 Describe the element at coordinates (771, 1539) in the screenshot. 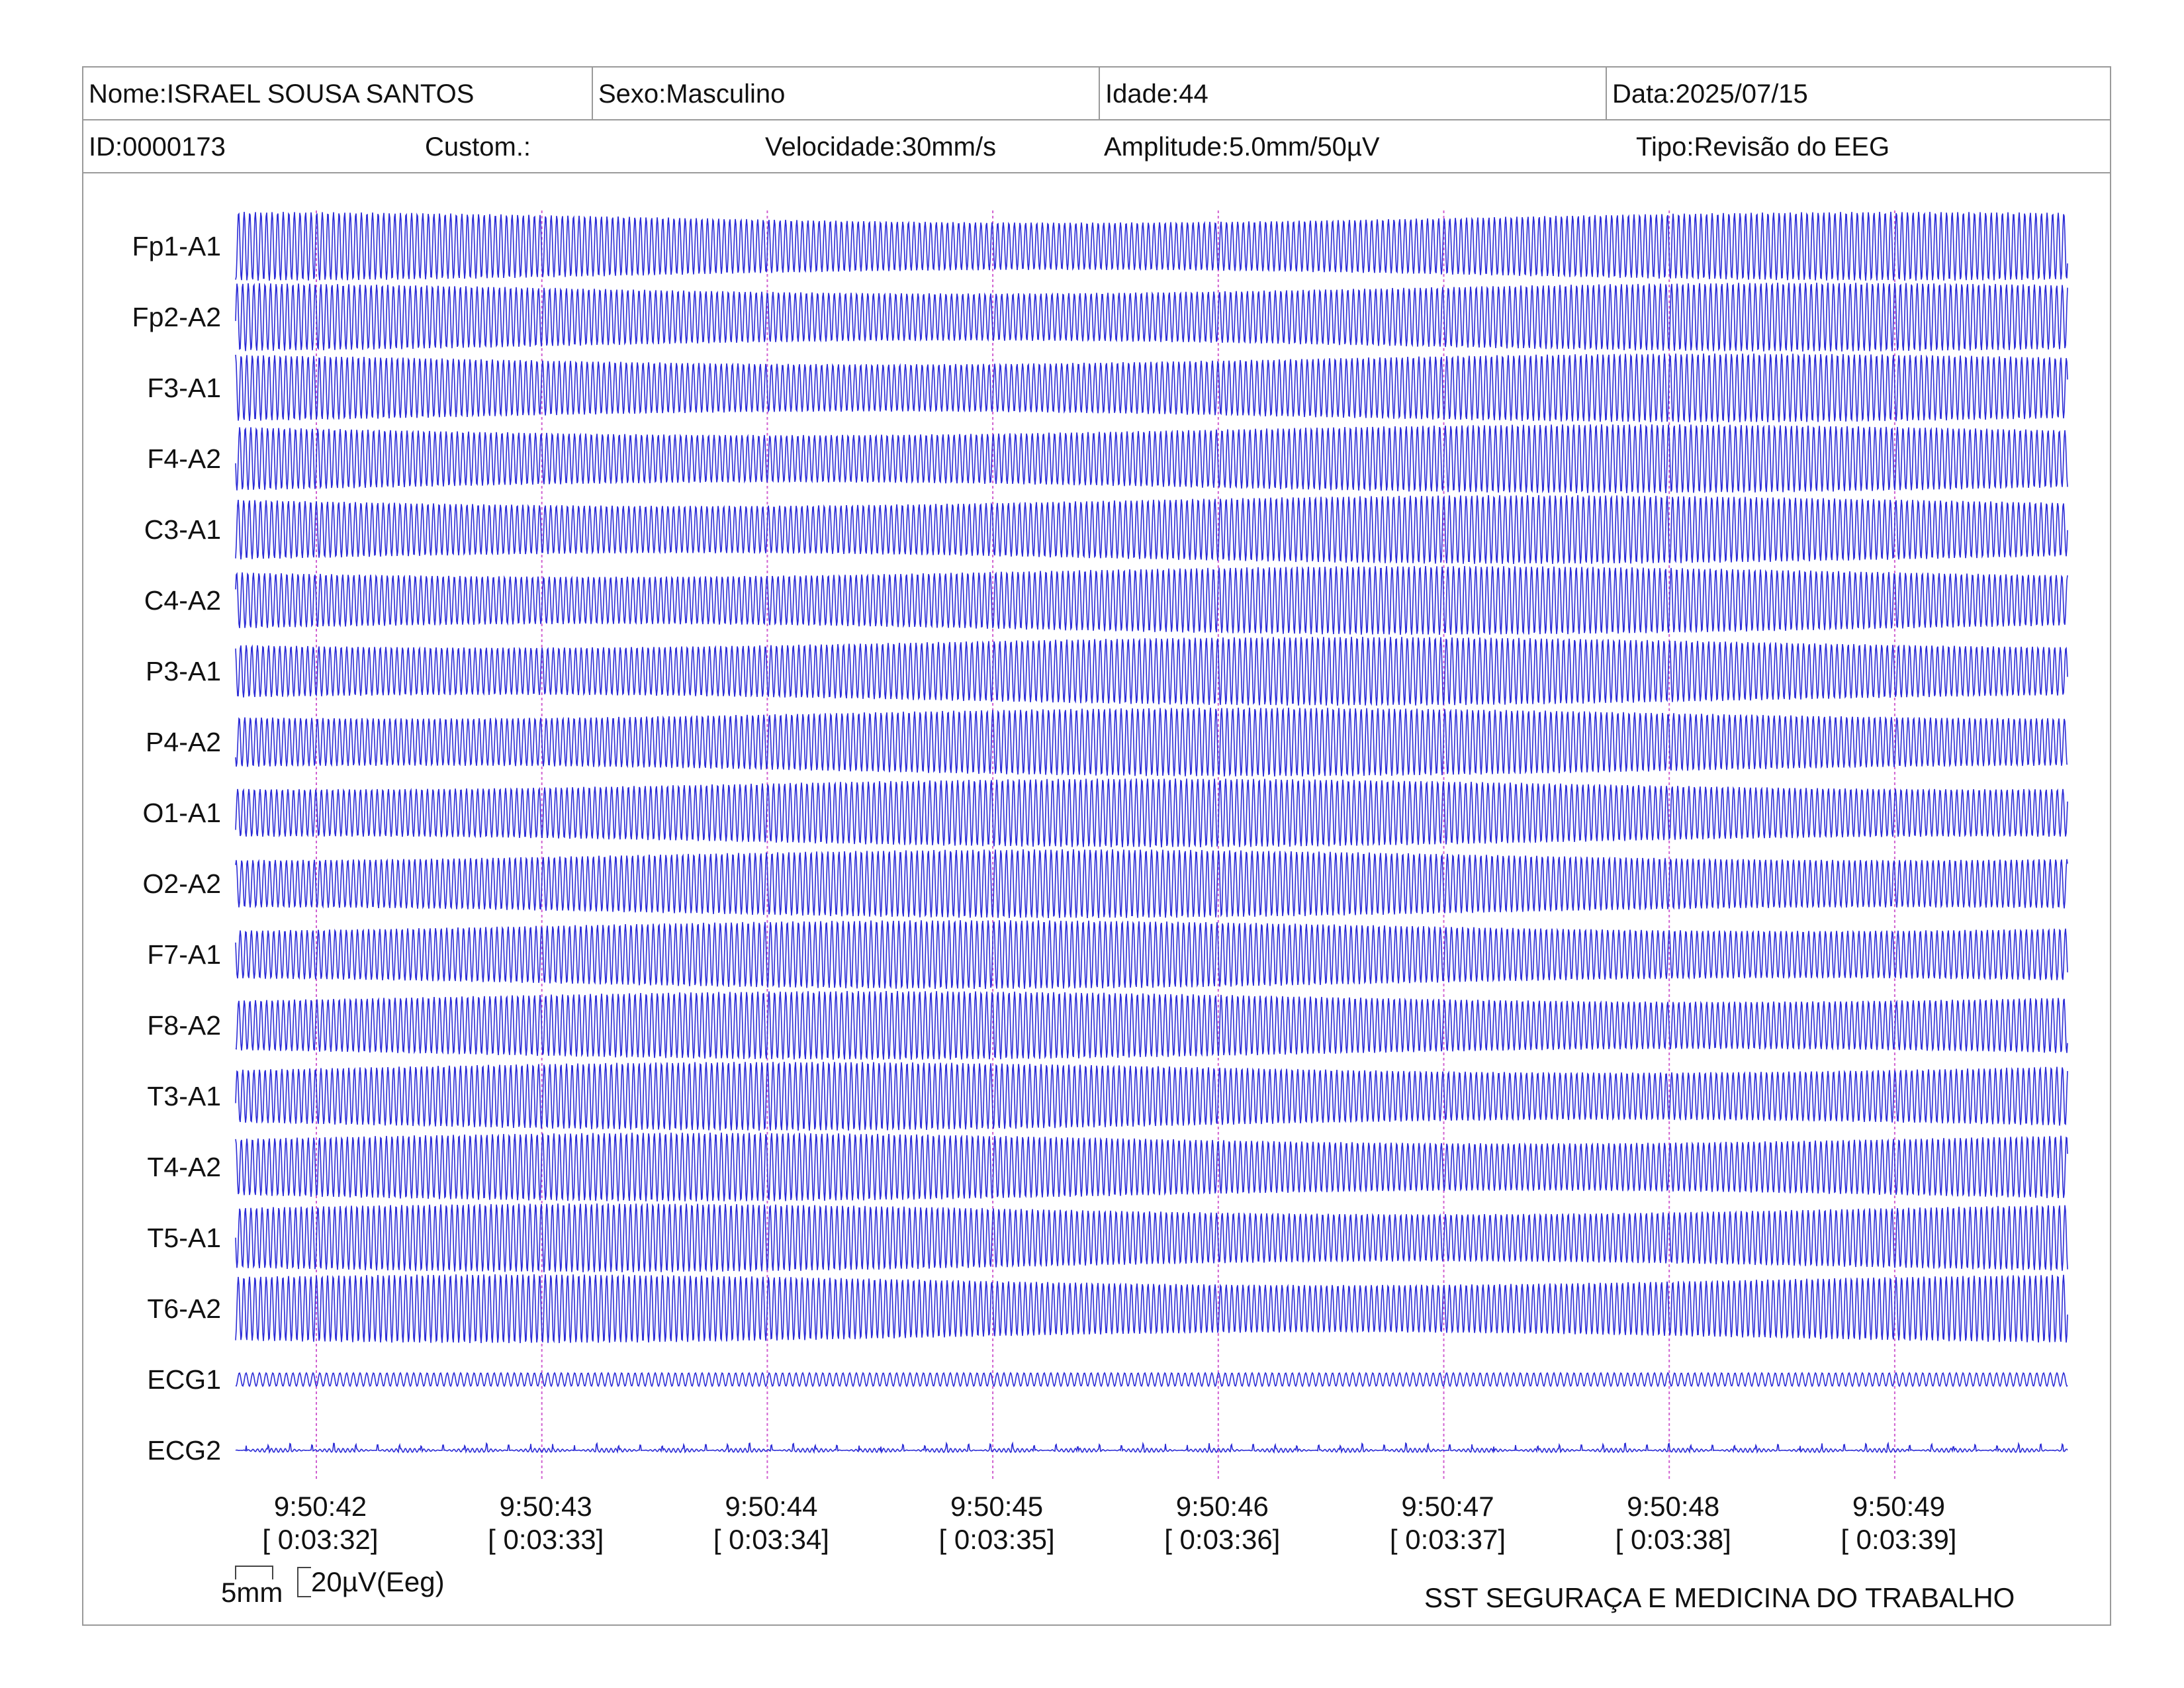

I see `time-mark-elapsed: [ 0:03:34]` at that location.